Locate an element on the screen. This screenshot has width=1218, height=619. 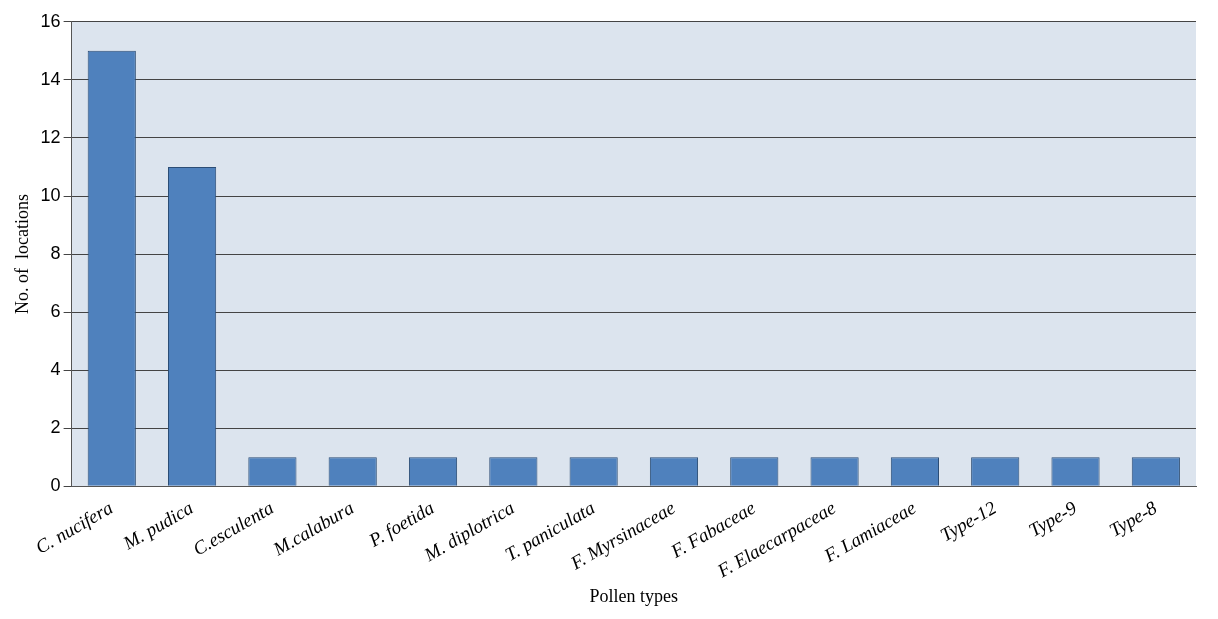
y-tick-label: 10 is located at coordinates (50, 194).